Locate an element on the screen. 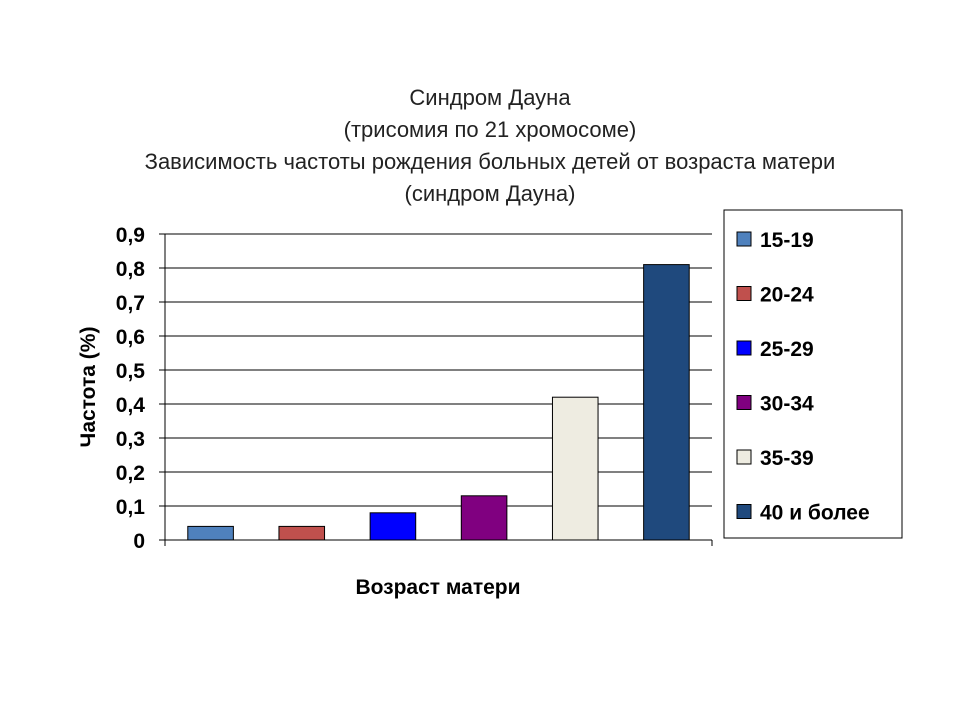 This screenshot has width=960, height=720. legend-label: 15-19 is located at coordinates (787, 240).